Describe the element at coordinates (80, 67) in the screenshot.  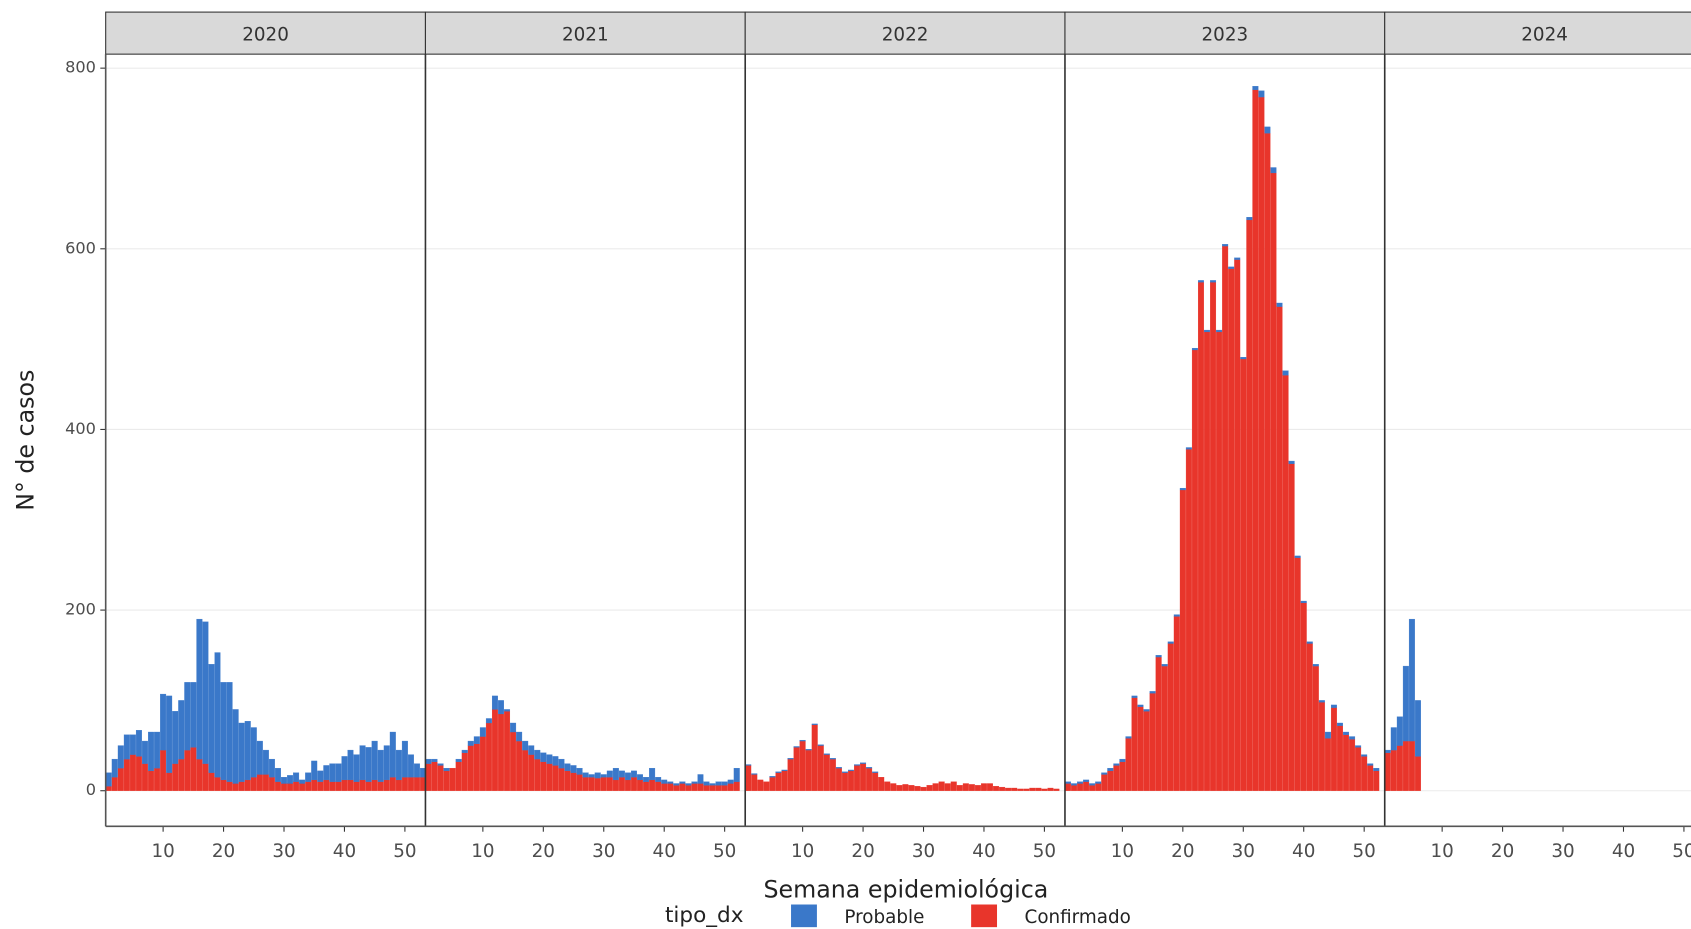
I see `y-tick-label: 800` at that location.